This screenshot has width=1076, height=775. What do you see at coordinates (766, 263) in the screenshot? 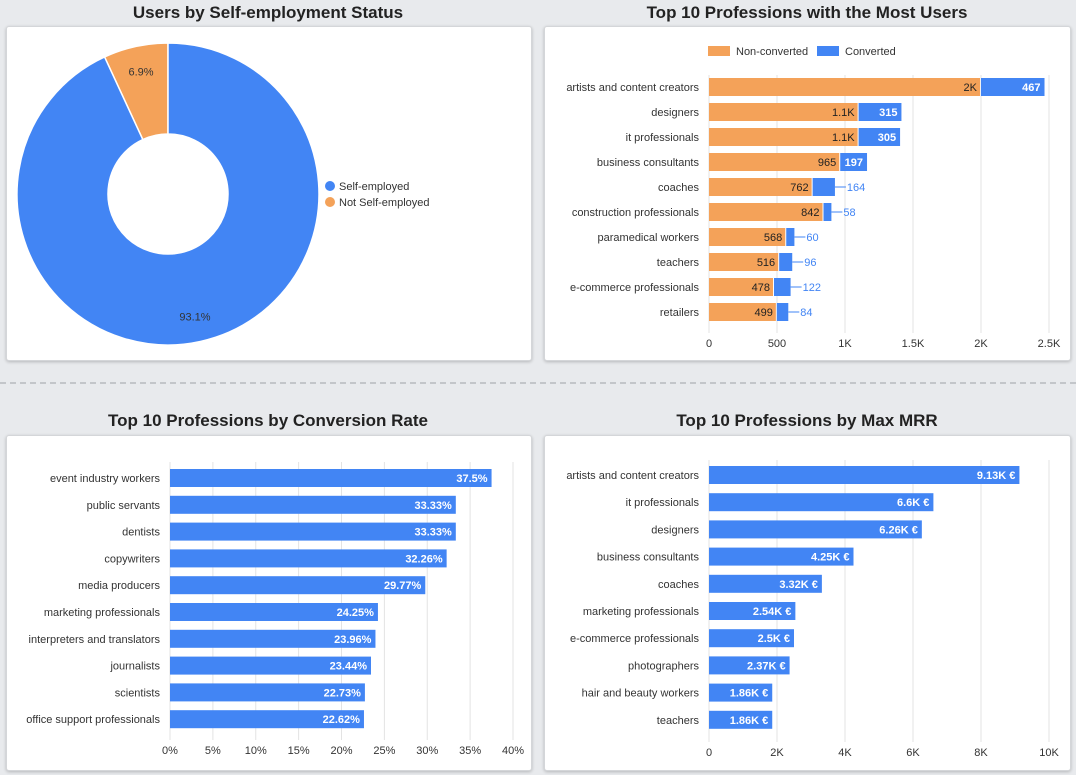
I see `bar-value-label-non-converted: 516` at bounding box center [766, 263].